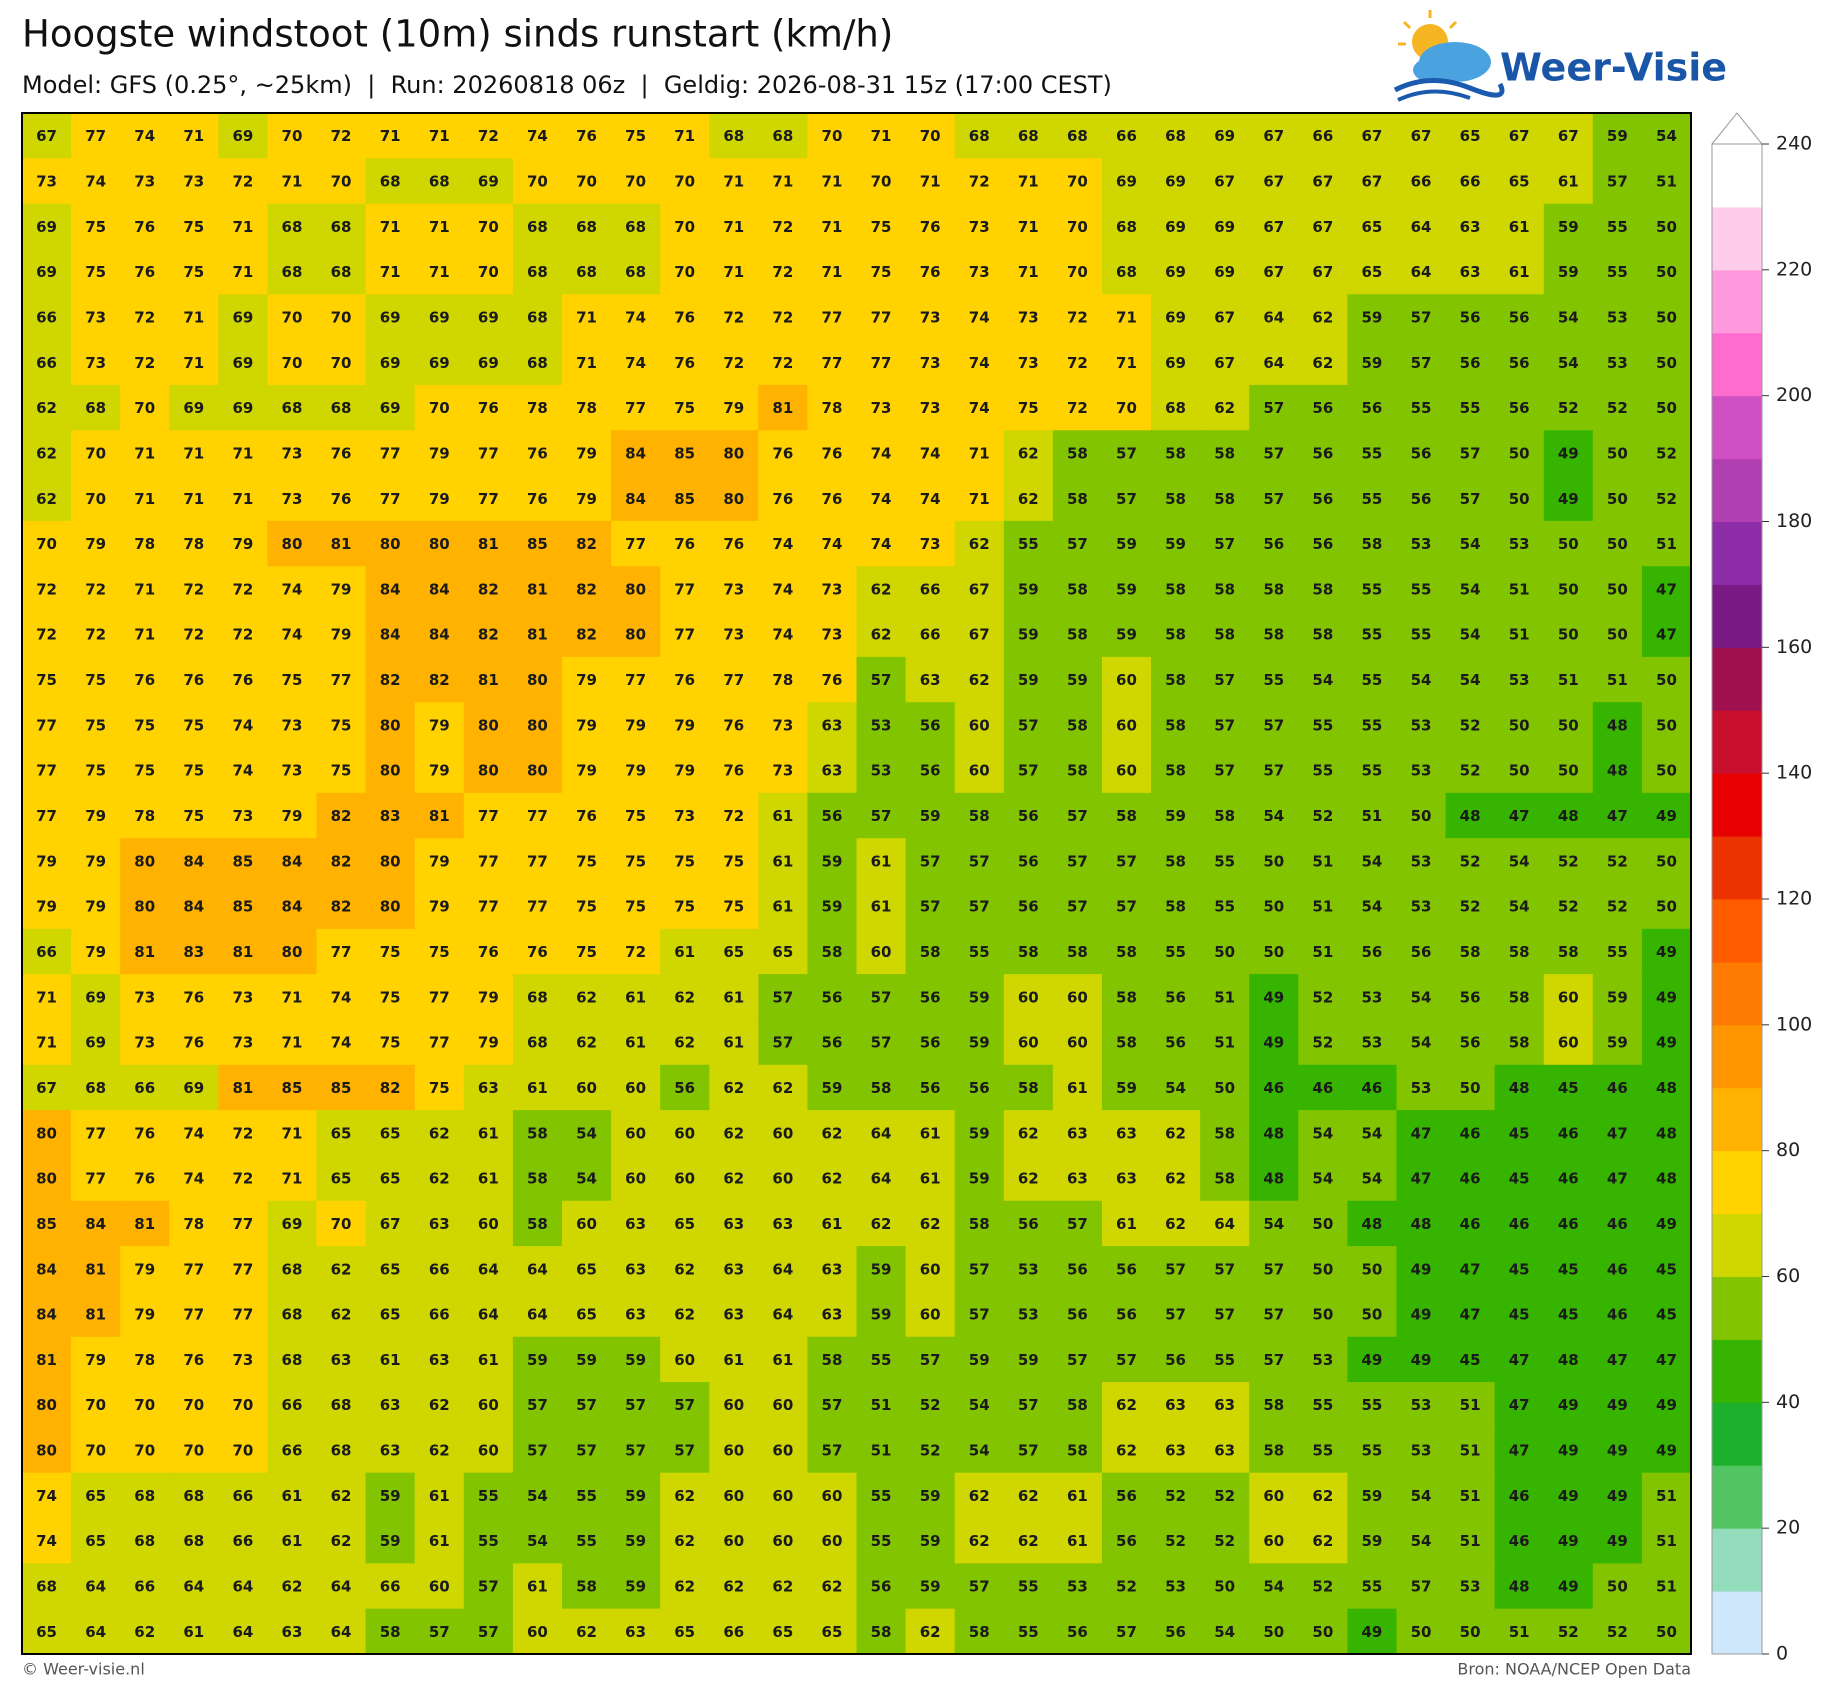  I want to click on gust-value: 67, so click(1224, 317).